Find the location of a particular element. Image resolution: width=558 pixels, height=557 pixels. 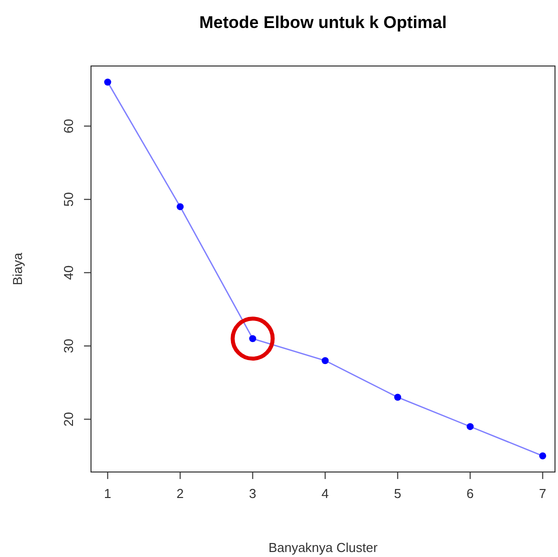

y-tick-label: 40 is located at coordinates (68, 272).